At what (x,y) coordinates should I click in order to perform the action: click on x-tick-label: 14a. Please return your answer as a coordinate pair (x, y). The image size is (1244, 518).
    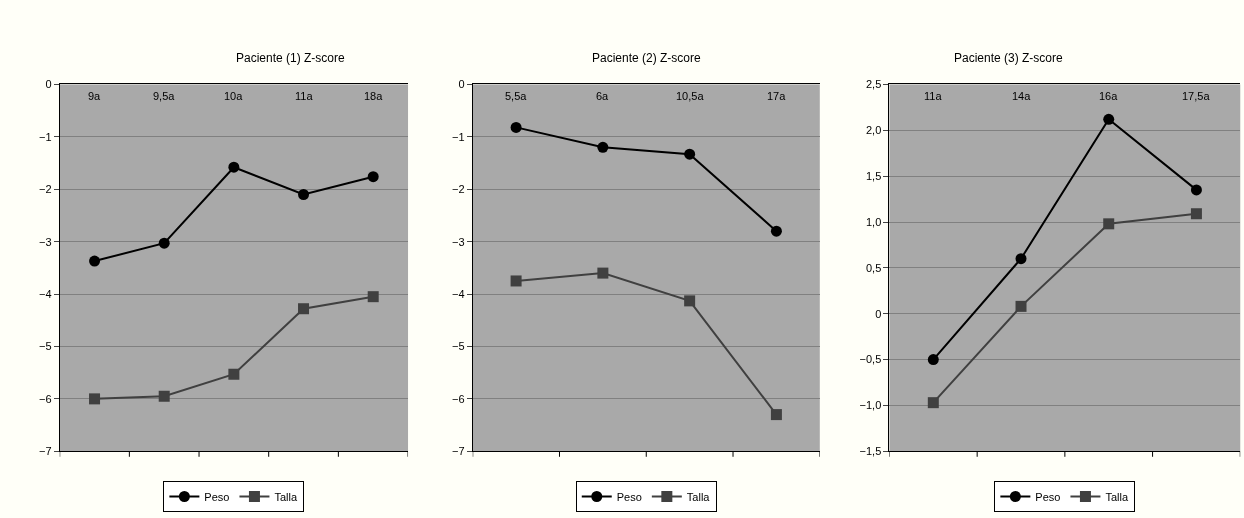
    Looking at the image, I should click on (1022, 96).